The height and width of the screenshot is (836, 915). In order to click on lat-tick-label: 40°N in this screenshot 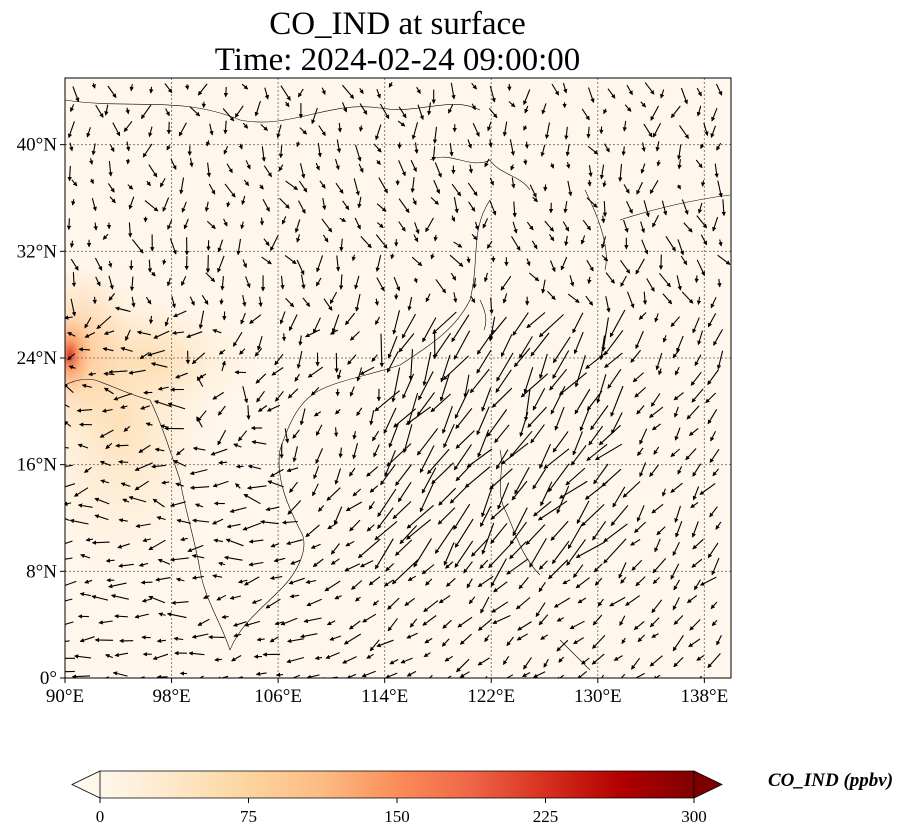, I will do `click(37, 145)`.